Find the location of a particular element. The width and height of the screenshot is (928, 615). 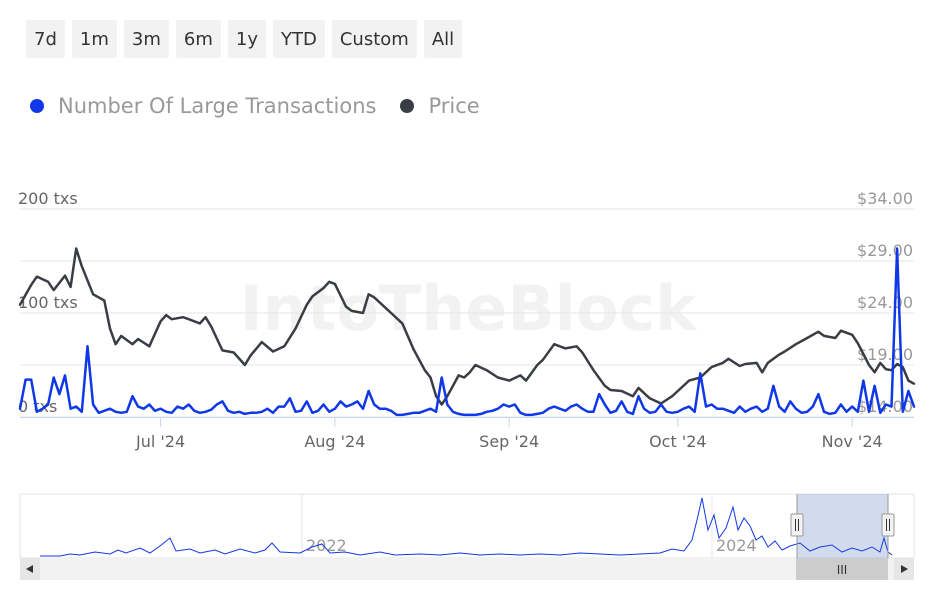

legend-label-price: Price is located at coordinates (454, 106).